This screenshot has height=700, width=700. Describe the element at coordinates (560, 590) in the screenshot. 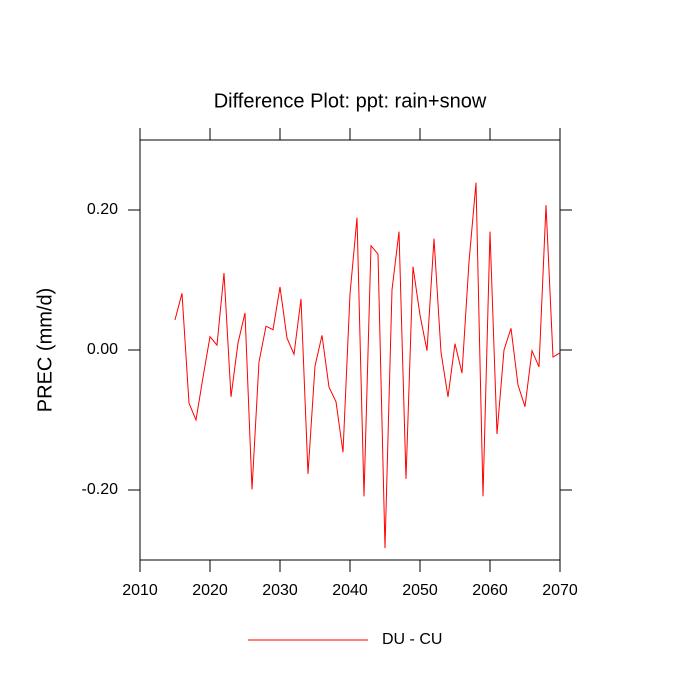

I see `x-tick-label: 2070` at that location.